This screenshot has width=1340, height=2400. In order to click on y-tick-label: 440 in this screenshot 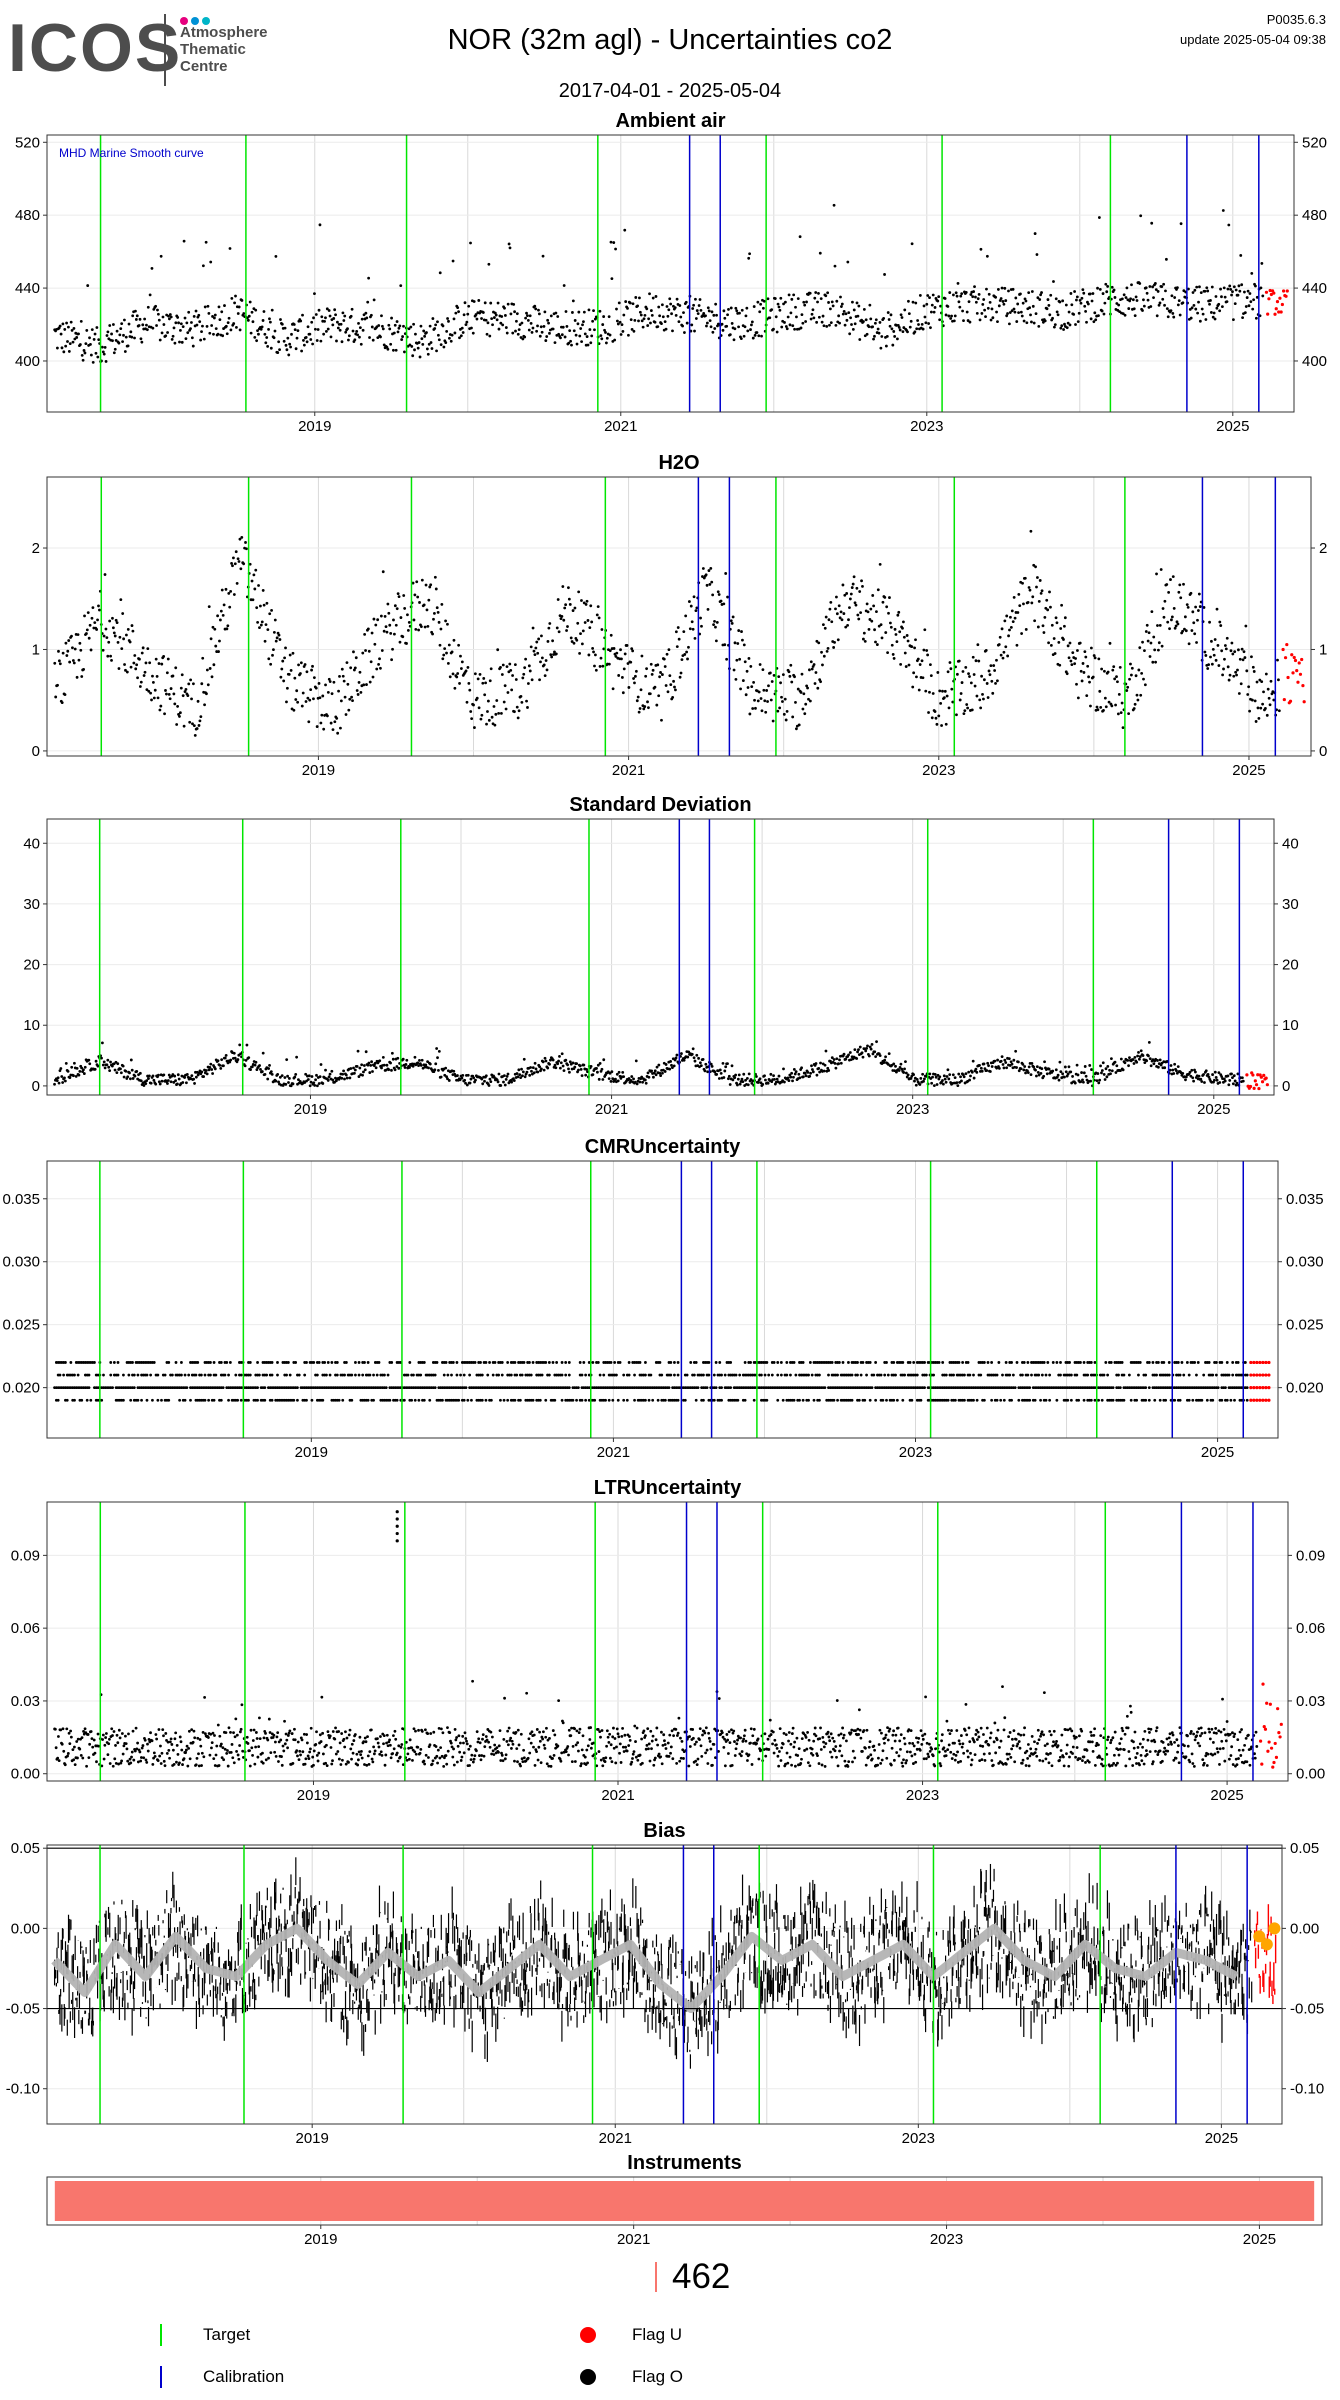, I will do `click(27, 288)`.